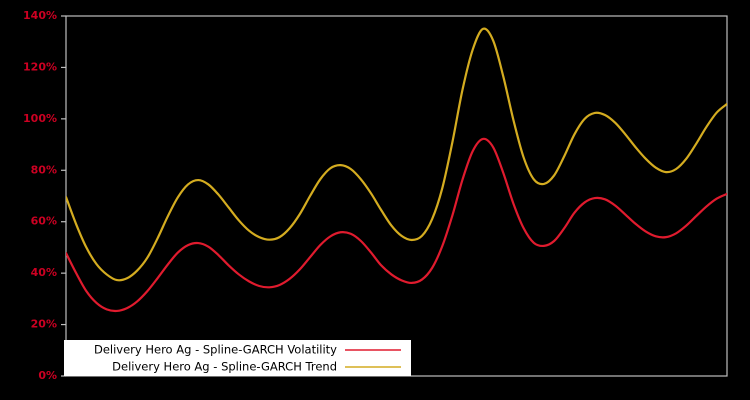 The image size is (750, 400). I want to click on y-axis-tick-label: 120%, so click(40, 66).